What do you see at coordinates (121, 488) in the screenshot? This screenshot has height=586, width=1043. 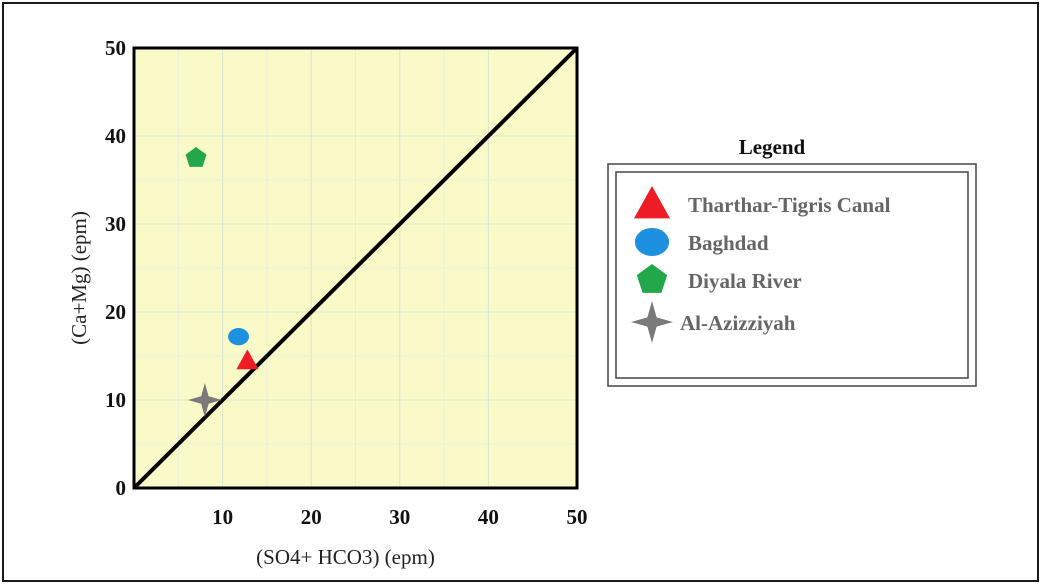 I see `y-tick-label: 0` at bounding box center [121, 488].